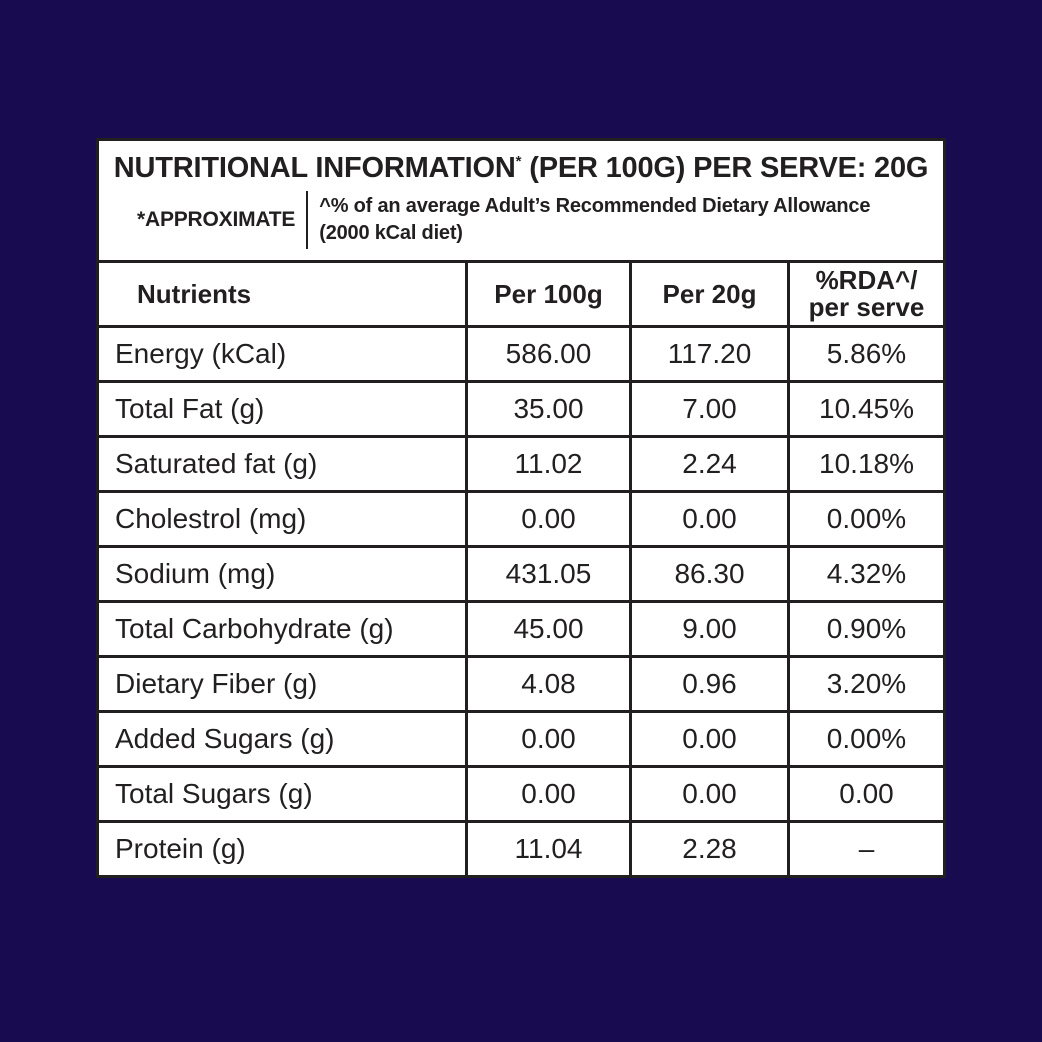 The width and height of the screenshot is (1042, 1042). I want to click on header-cell-rda: %RDA^/ per serve, so click(865, 294).